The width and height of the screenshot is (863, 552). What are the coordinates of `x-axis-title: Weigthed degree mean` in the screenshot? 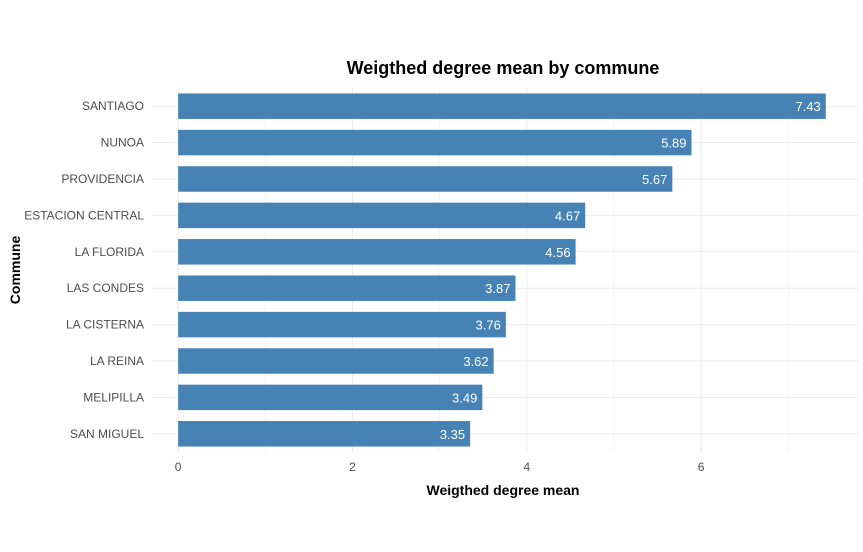 It's located at (502, 490).